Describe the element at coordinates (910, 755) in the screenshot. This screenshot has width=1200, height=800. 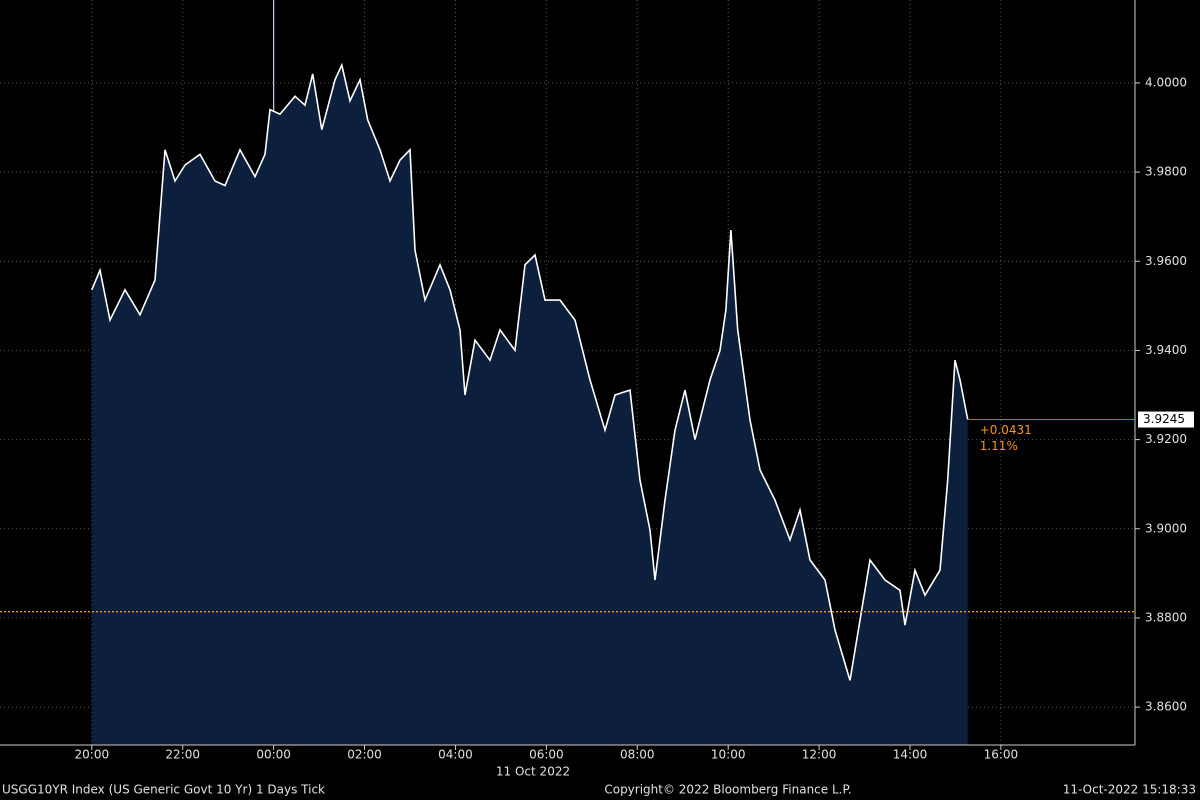
I see `x-tick-label: 14:00` at that location.